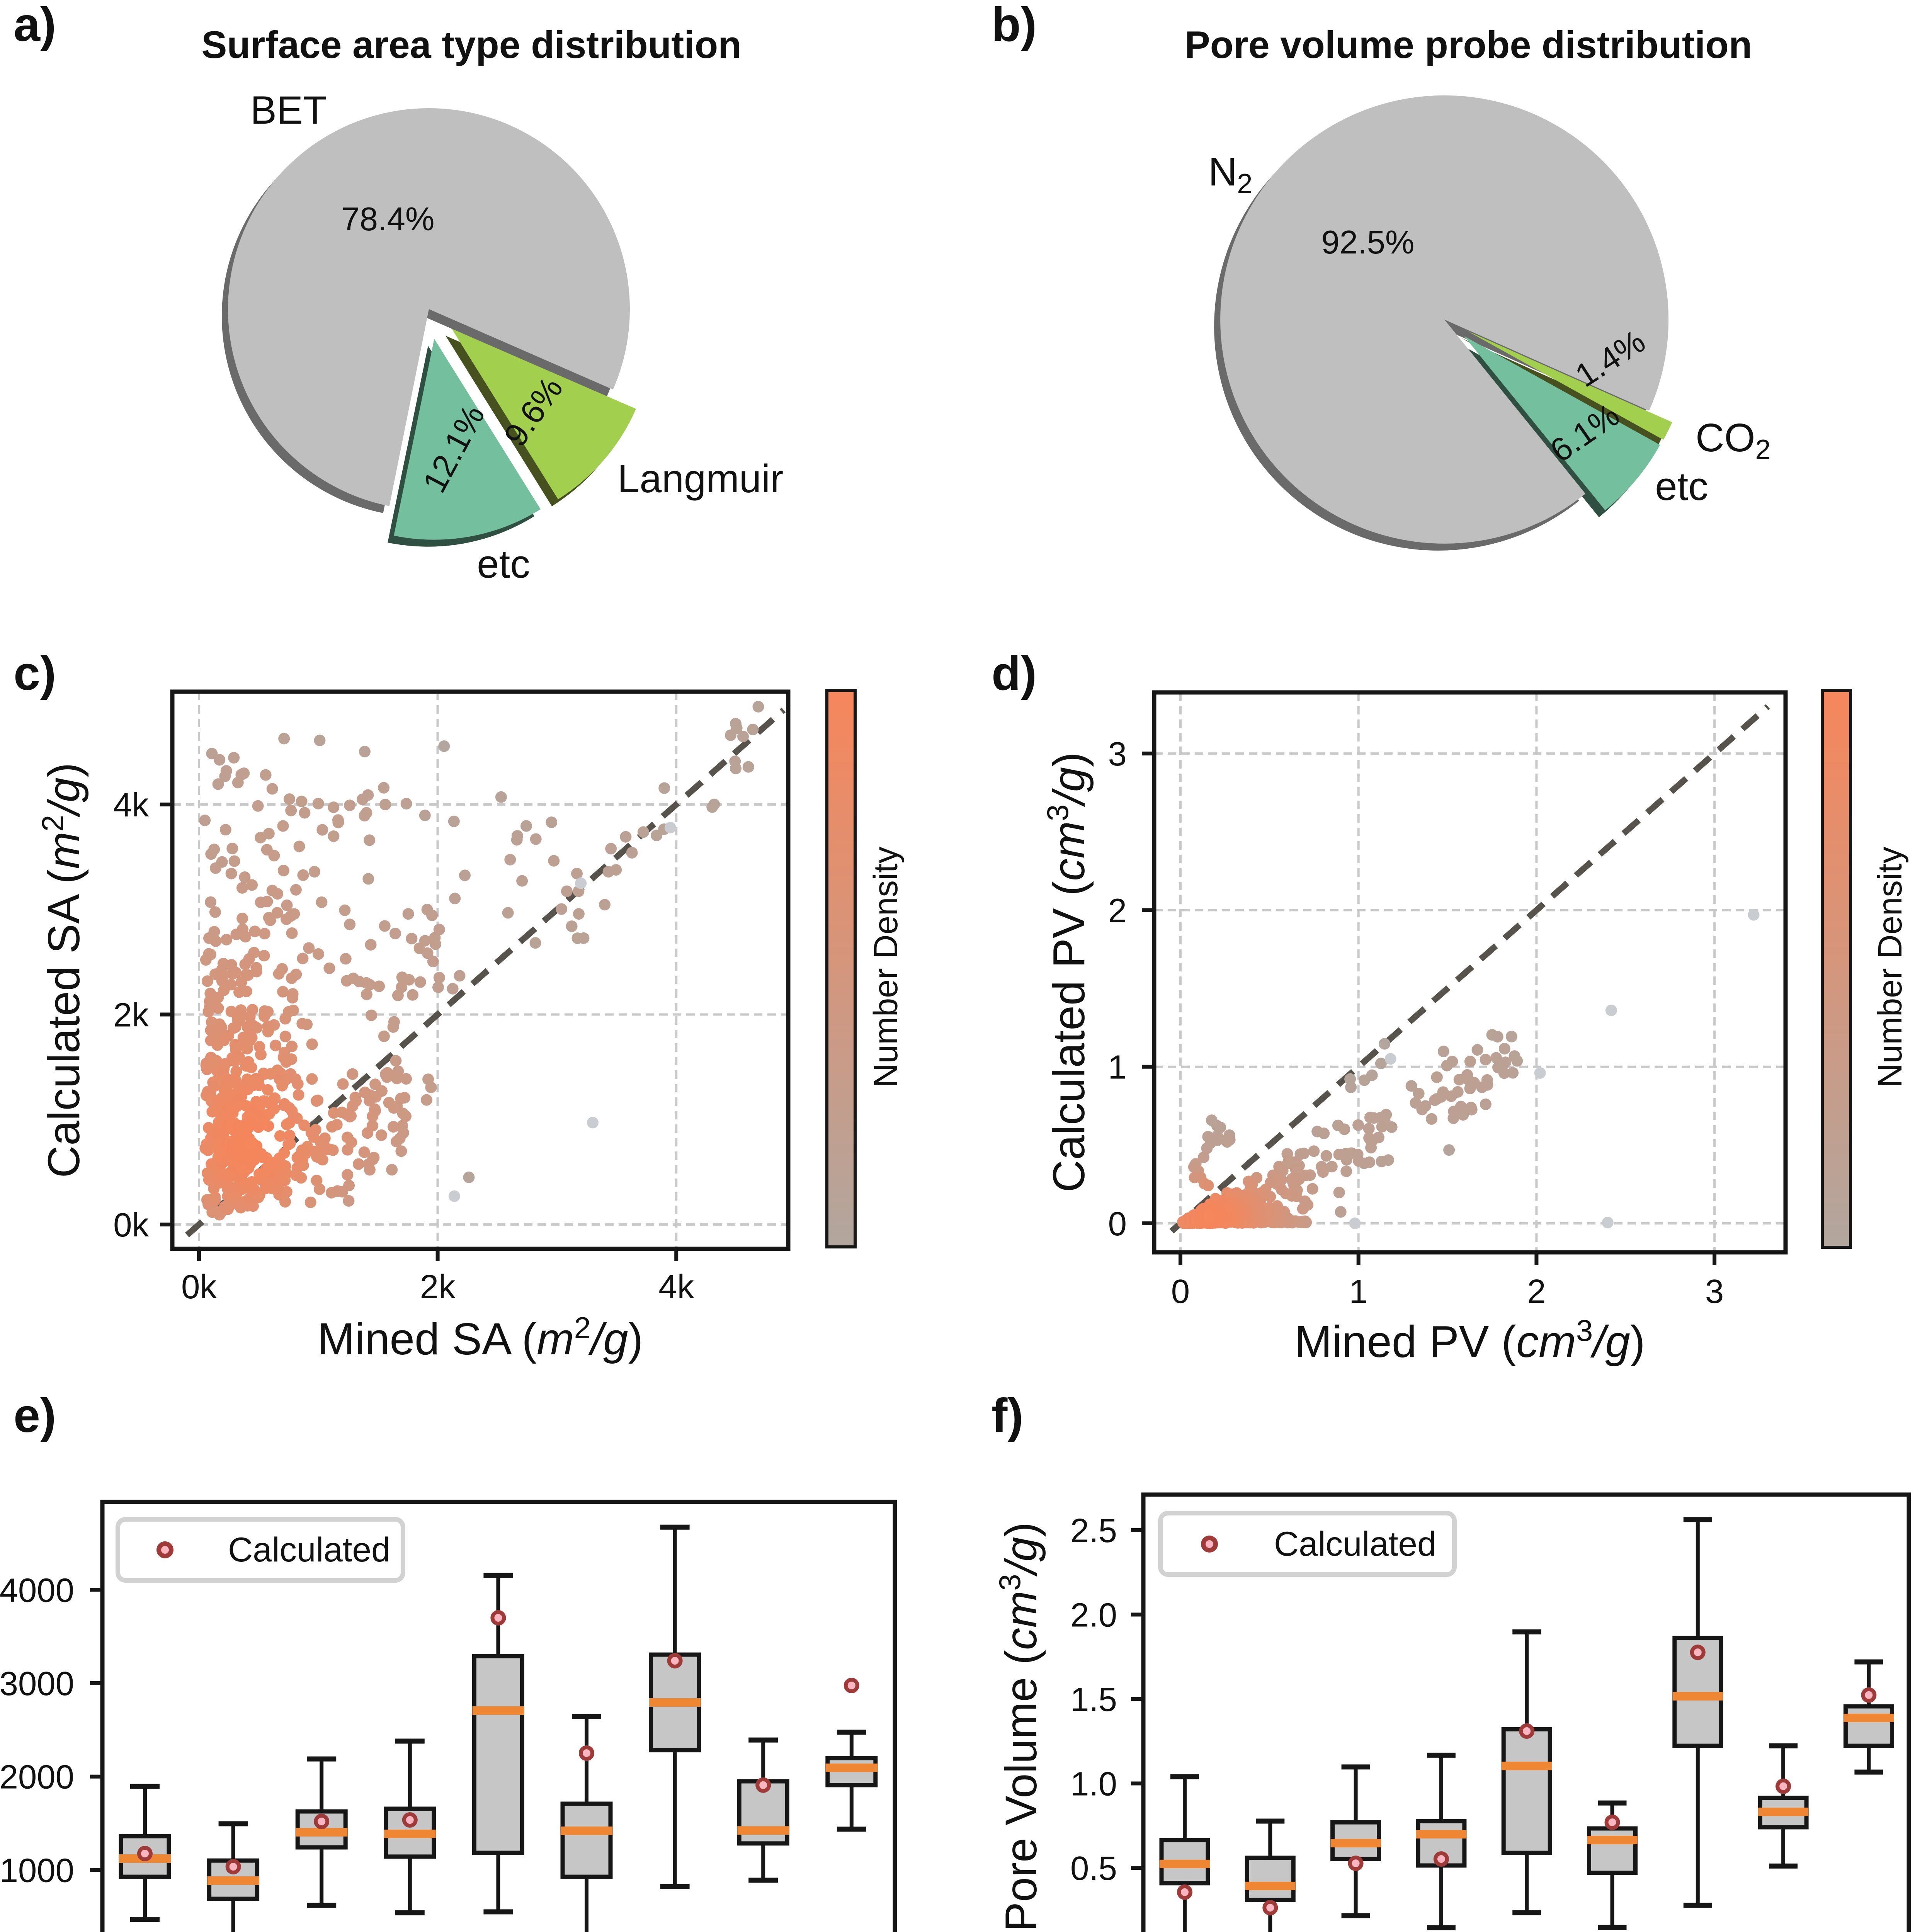  Describe the element at coordinates (37, 1590) in the screenshot. I see `svg-text: 4000` at that location.